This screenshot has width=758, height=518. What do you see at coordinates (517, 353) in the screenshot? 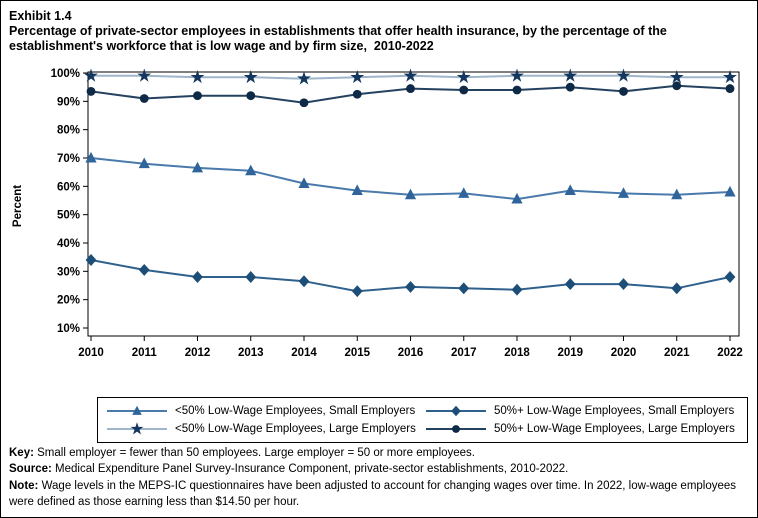
I see `x-tick-label: 2018` at bounding box center [517, 353].